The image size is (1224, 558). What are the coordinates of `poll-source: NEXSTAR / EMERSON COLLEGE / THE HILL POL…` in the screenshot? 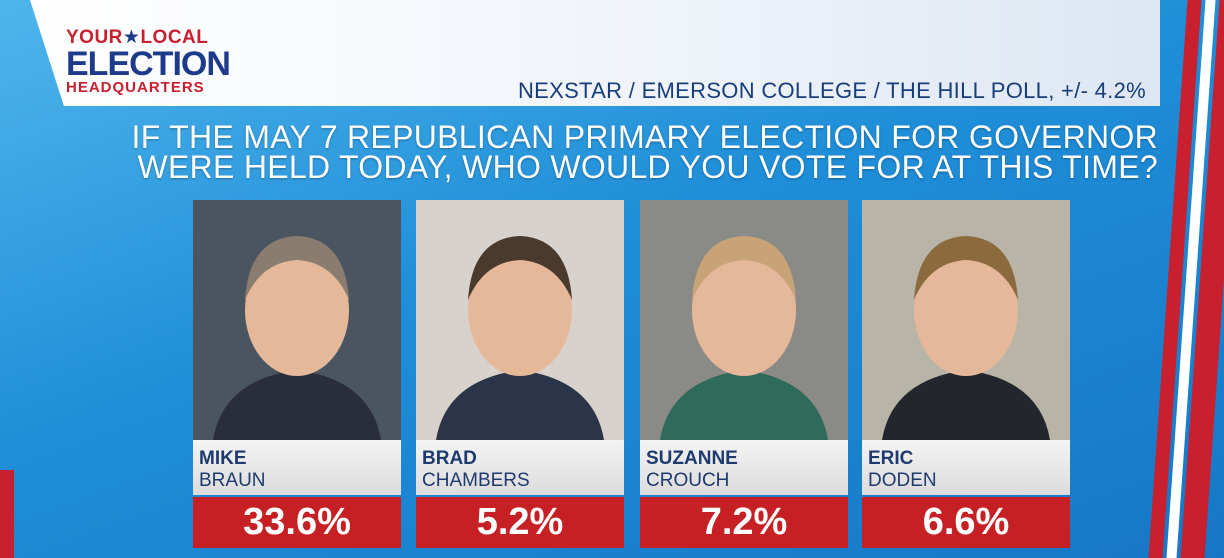 It's located at (831, 90).